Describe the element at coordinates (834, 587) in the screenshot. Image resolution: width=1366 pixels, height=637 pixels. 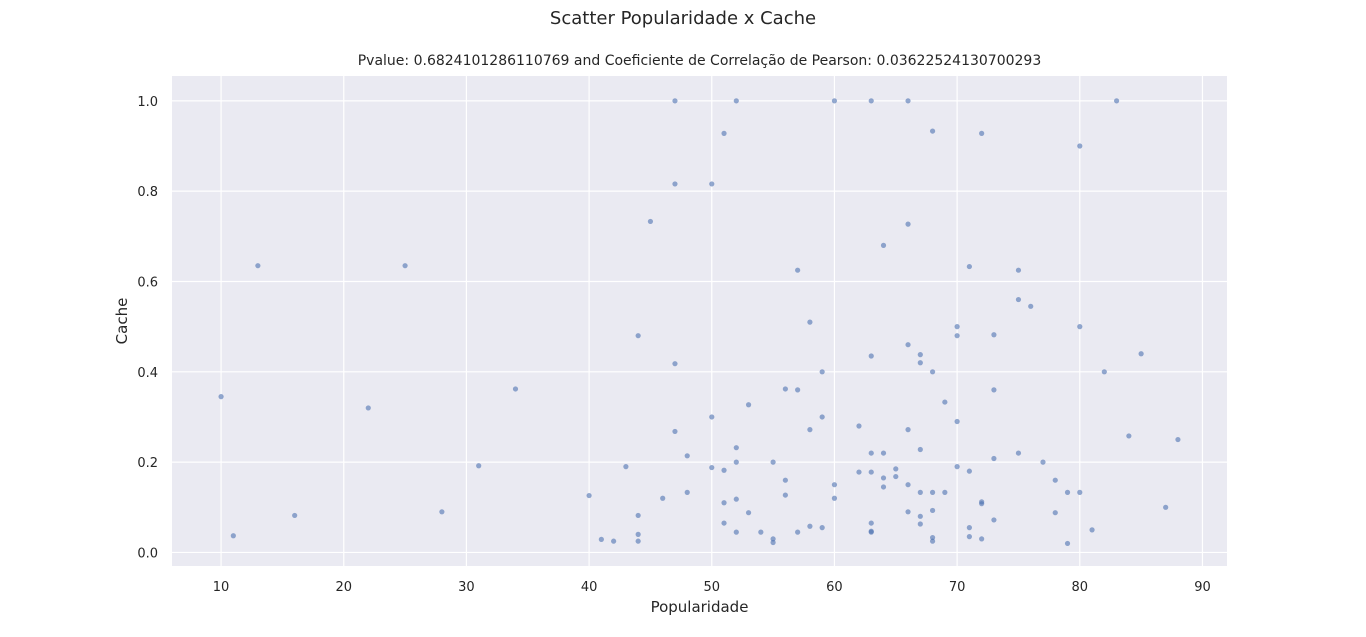
I see `x-tick-label: 60` at that location.